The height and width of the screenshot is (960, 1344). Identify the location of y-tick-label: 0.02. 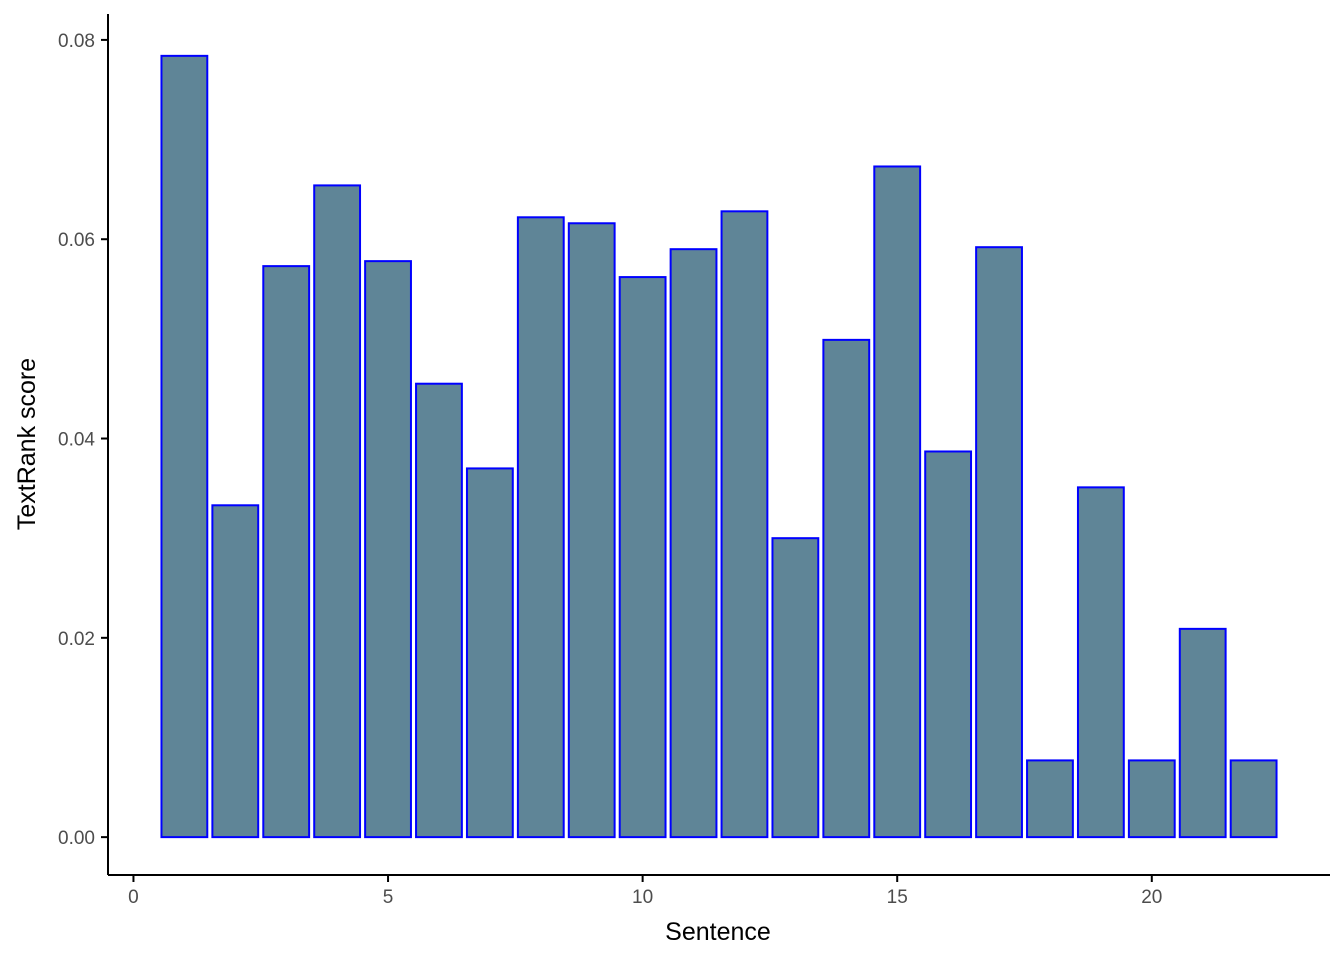
(76, 639).